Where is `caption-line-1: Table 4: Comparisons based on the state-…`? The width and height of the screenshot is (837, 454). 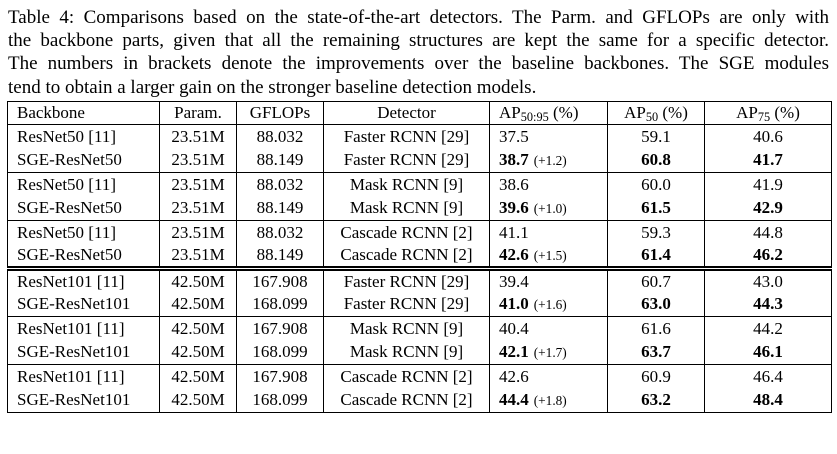
caption-line-1: Table 4: Comparisons based on the state-… is located at coordinates (418, 17).